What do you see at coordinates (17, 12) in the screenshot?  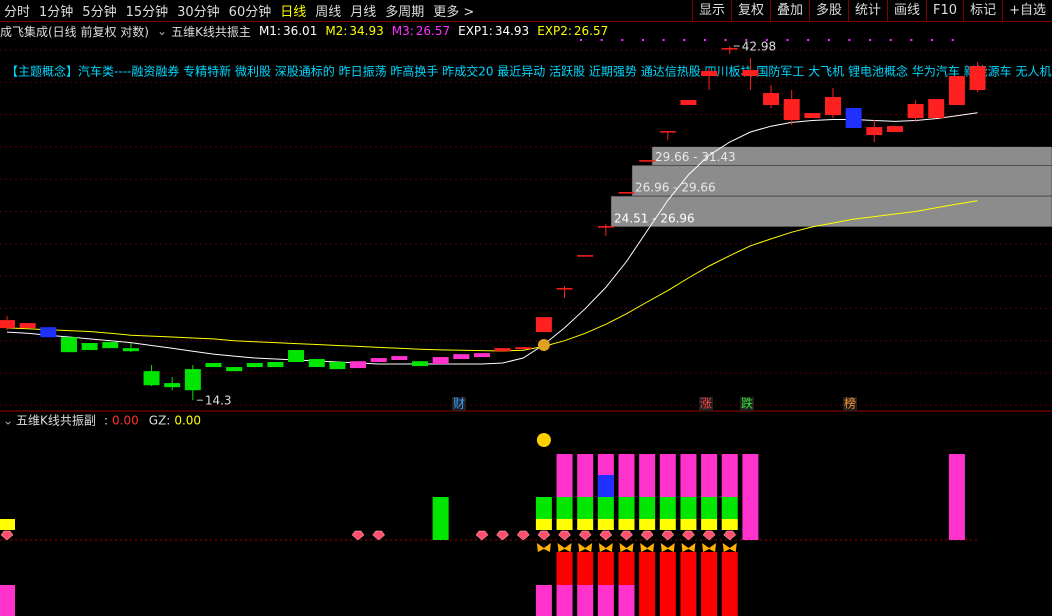 I see `period-tab: 分时` at bounding box center [17, 12].